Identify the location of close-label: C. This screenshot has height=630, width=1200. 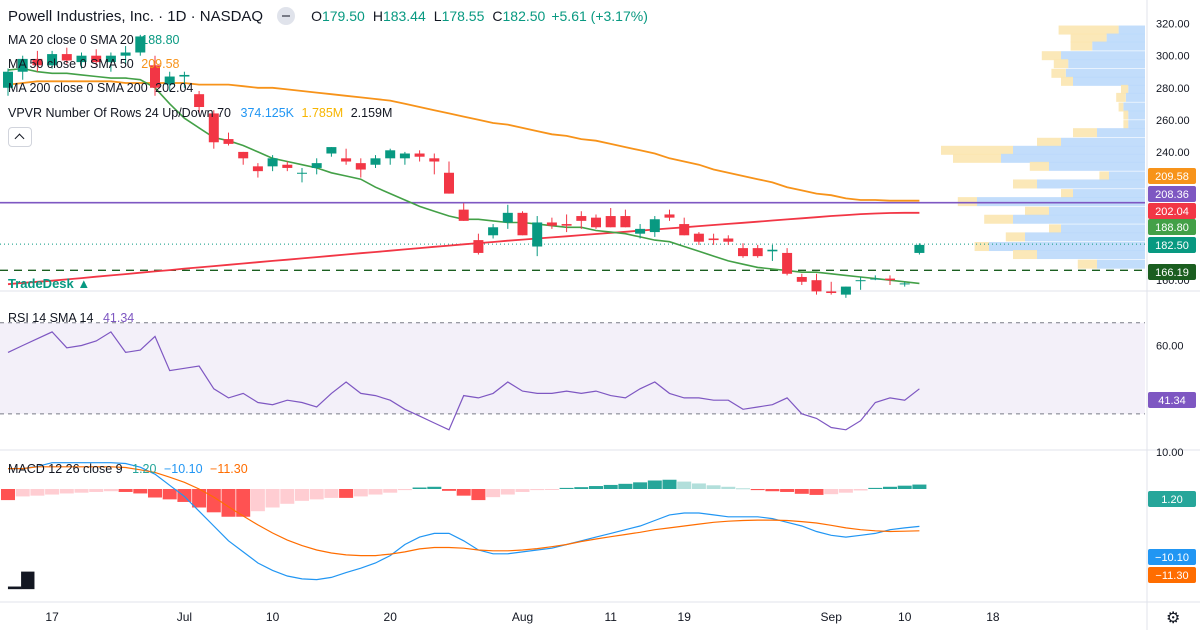
(497, 16).